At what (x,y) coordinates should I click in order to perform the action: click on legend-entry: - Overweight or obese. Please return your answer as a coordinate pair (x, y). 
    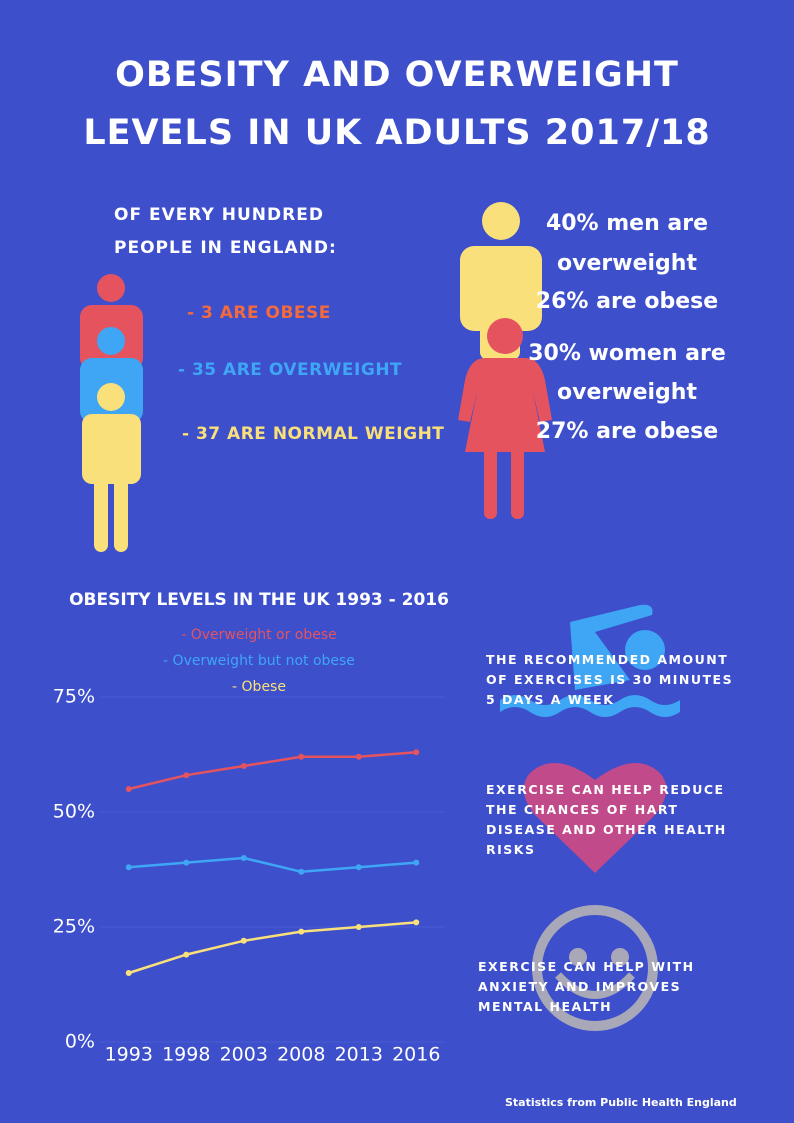
    Looking at the image, I should click on (259, 635).